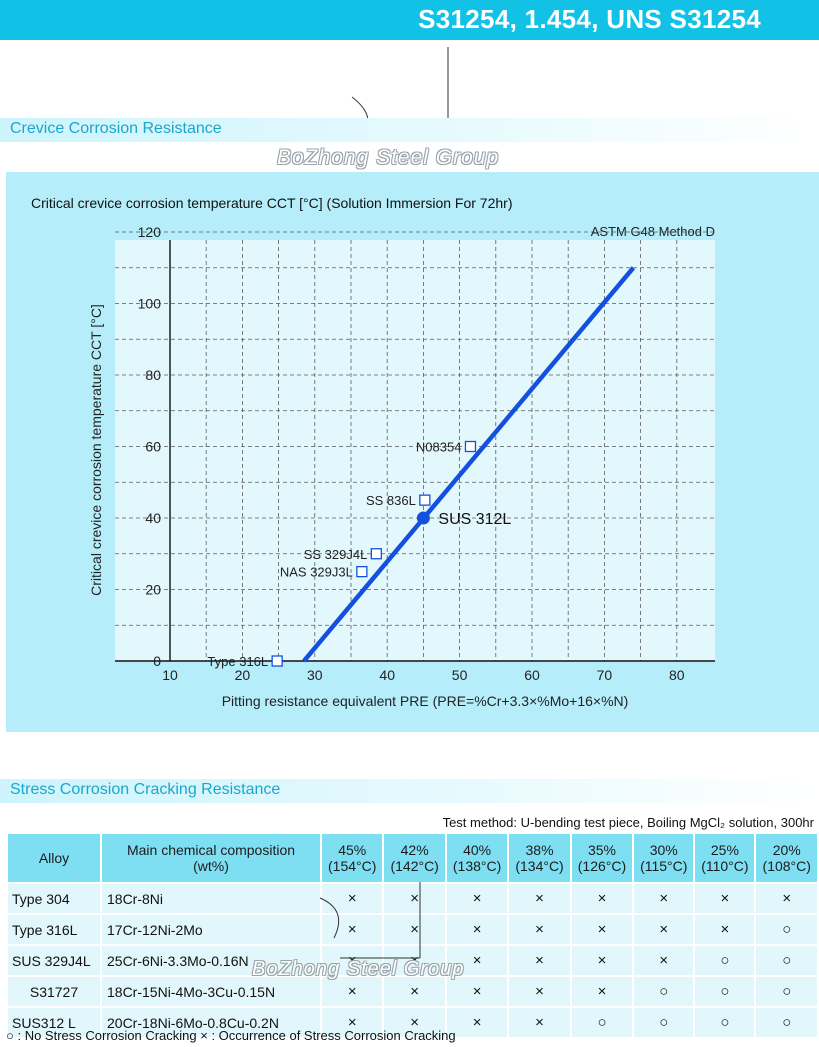 The height and width of the screenshot is (1047, 819). What do you see at coordinates (150, 304) in the screenshot?
I see `y-tick-label: 100` at bounding box center [150, 304].